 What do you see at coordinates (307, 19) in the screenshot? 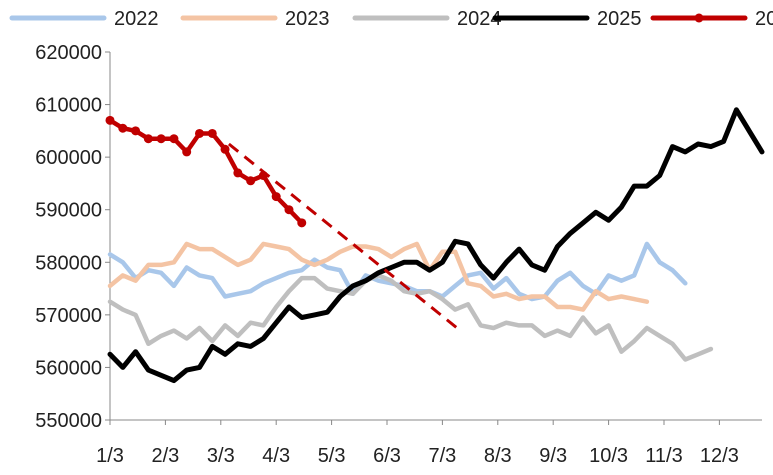
I see `legend-label-2023: 2023` at bounding box center [307, 19].